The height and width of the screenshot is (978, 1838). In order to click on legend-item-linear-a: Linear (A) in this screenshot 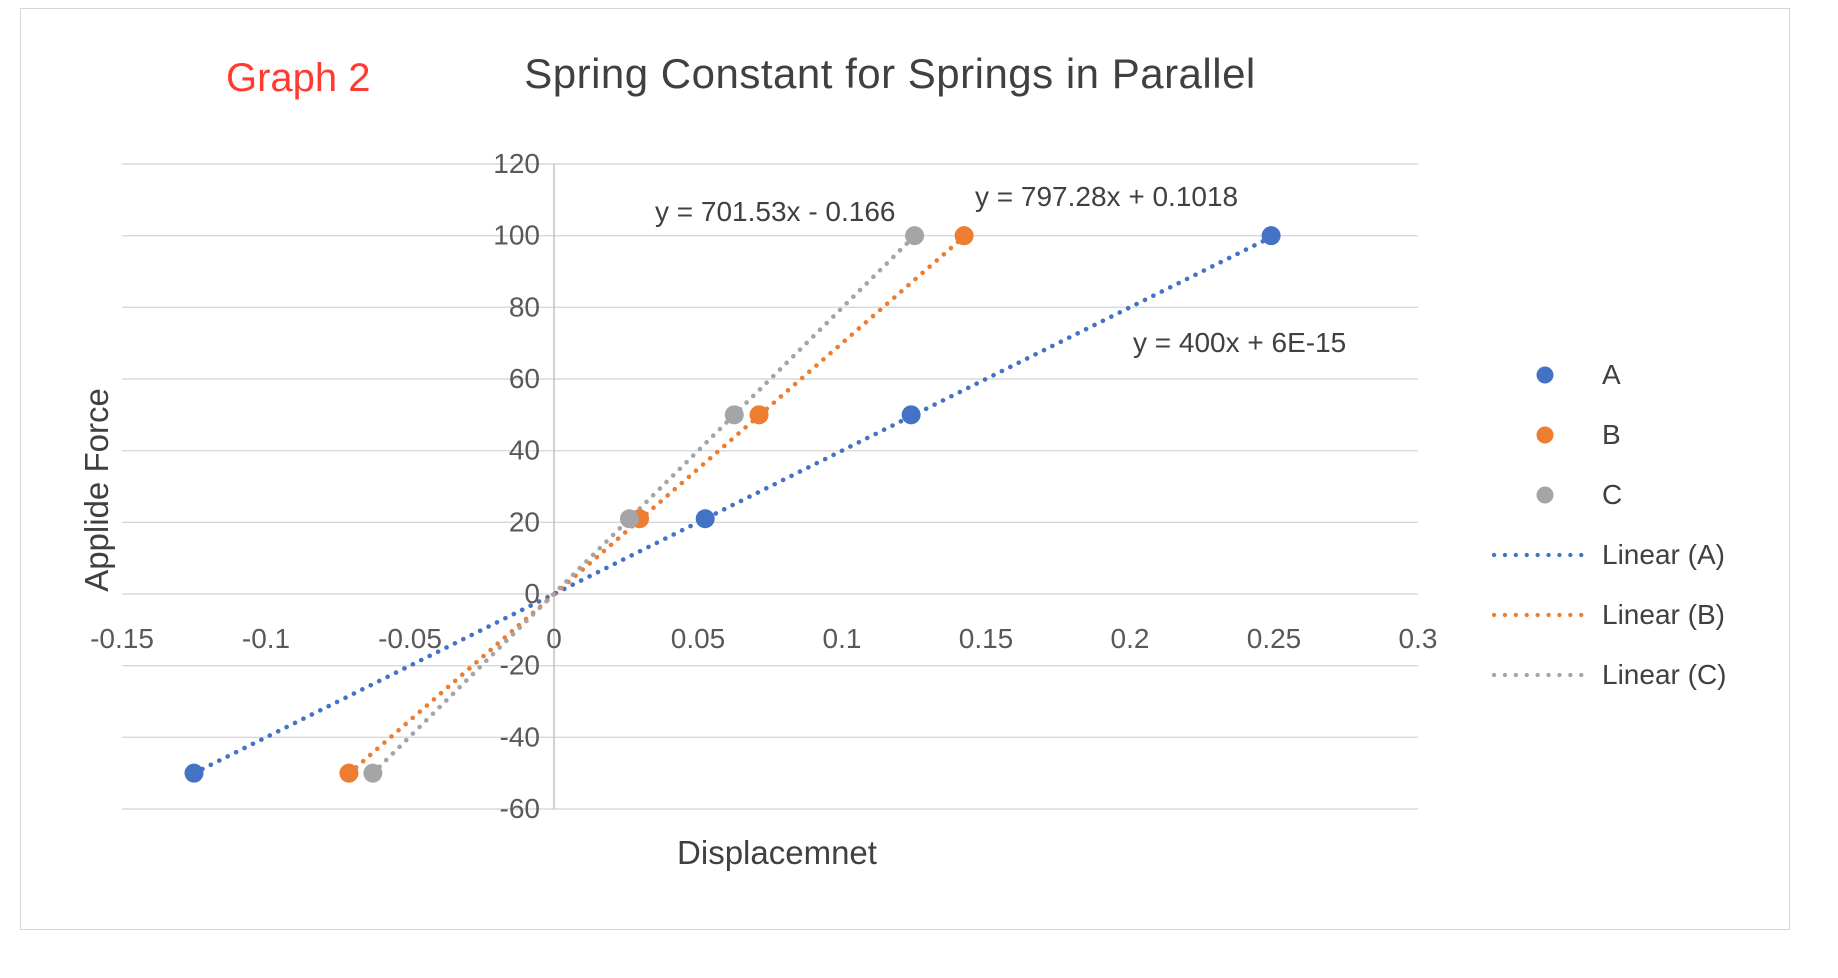, I will do `click(1609, 555)`.